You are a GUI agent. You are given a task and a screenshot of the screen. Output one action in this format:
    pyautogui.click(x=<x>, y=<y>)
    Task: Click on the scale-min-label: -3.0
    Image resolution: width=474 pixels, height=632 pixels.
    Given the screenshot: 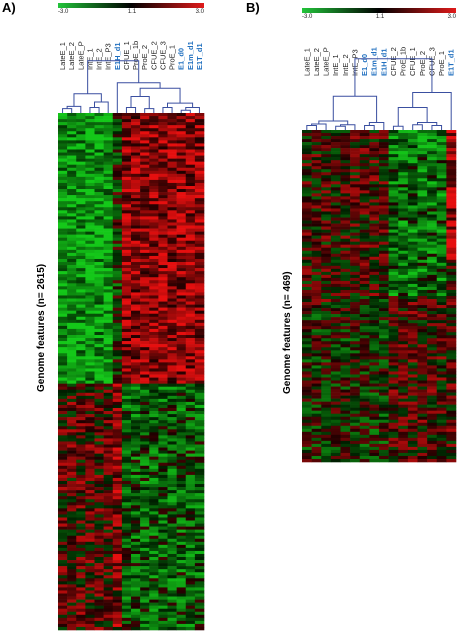 What is the action you would take?
    pyautogui.click(x=63, y=12)
    